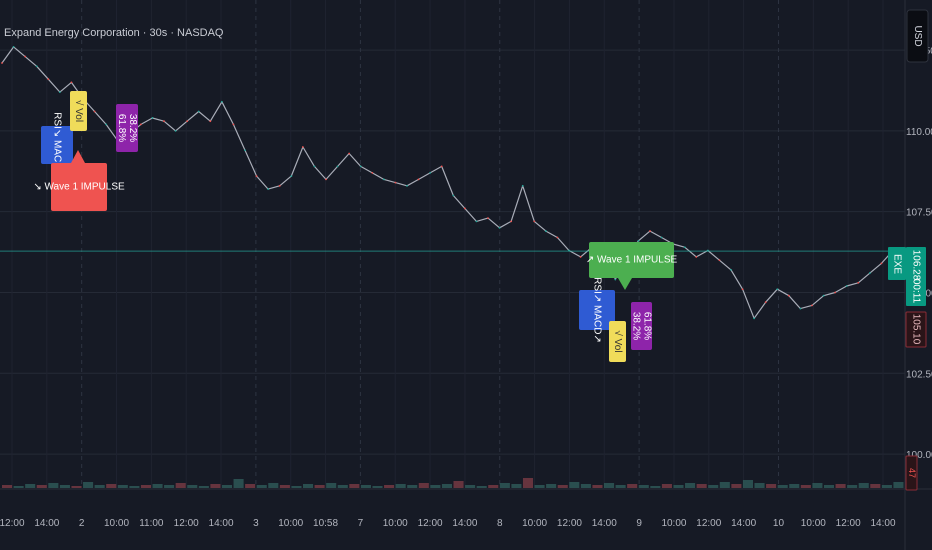  I want to click on annotation-box: √ Vol, so click(78, 111).